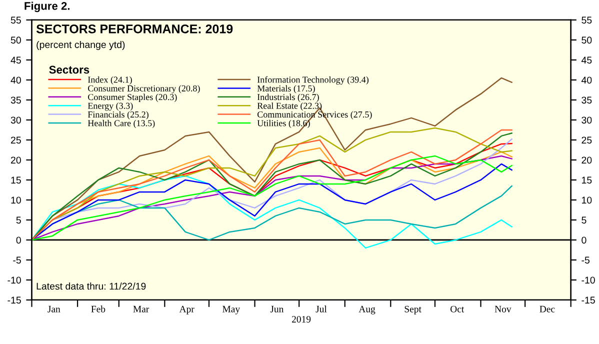  I want to click on x-tick-label: Aug, so click(367, 310).